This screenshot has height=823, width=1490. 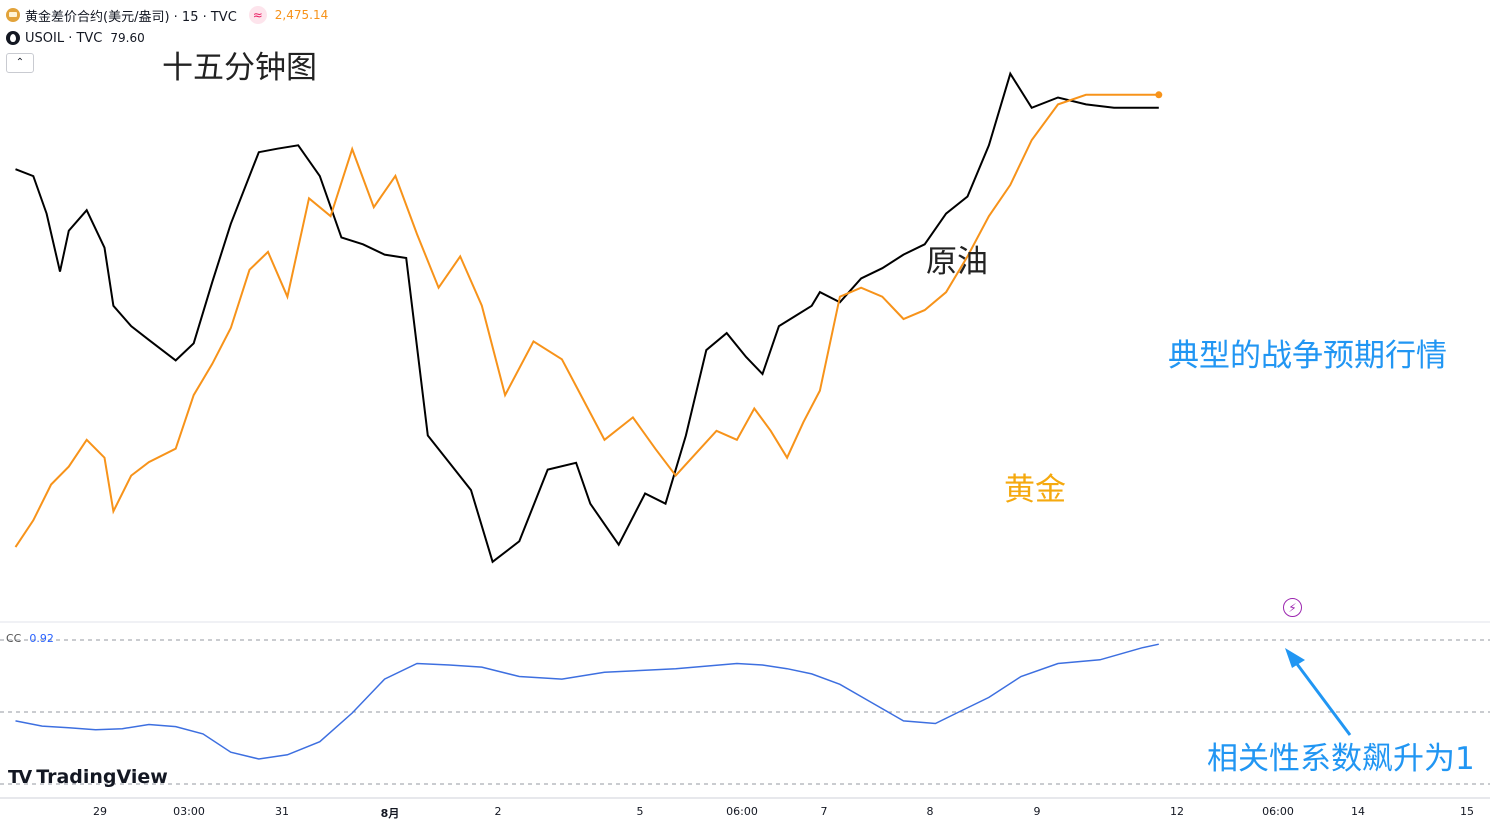 I want to click on x-tick-label: 8月, so click(x=390, y=813).